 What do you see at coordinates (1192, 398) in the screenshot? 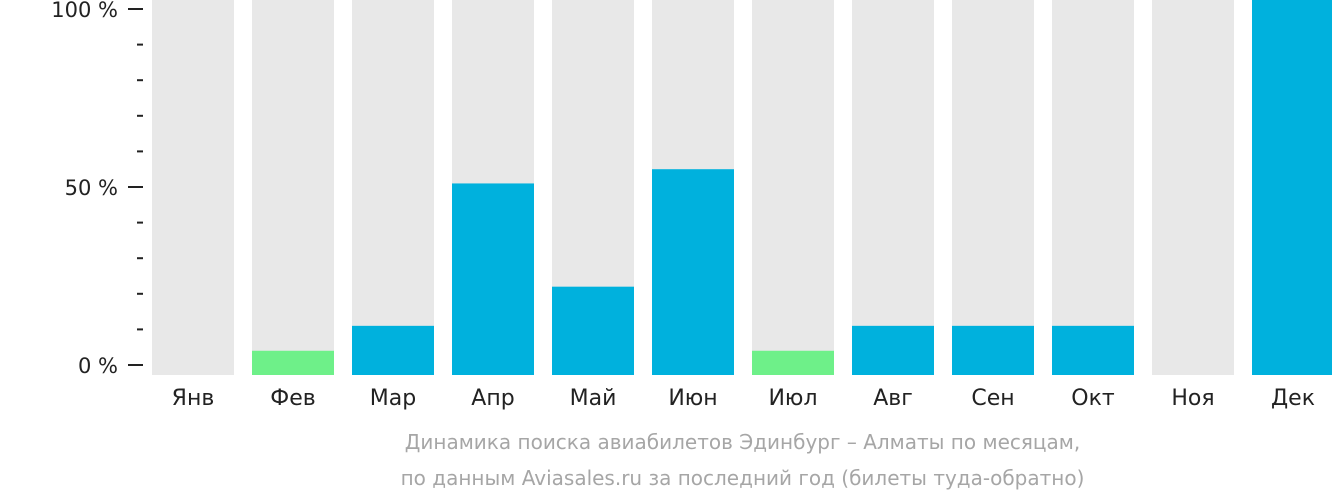
I see `x-tick-label: Ноя` at bounding box center [1192, 398].